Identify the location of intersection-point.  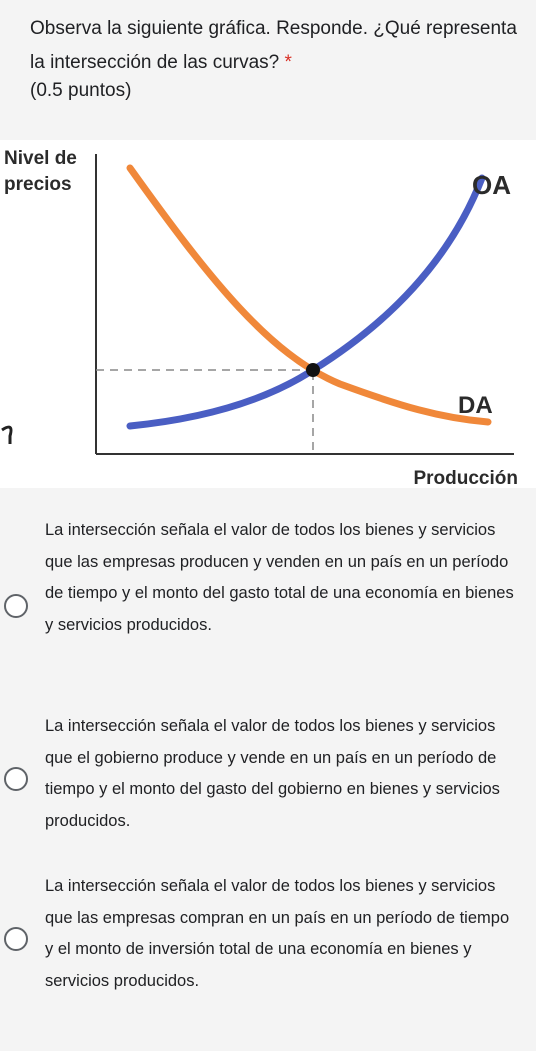
(313, 370).